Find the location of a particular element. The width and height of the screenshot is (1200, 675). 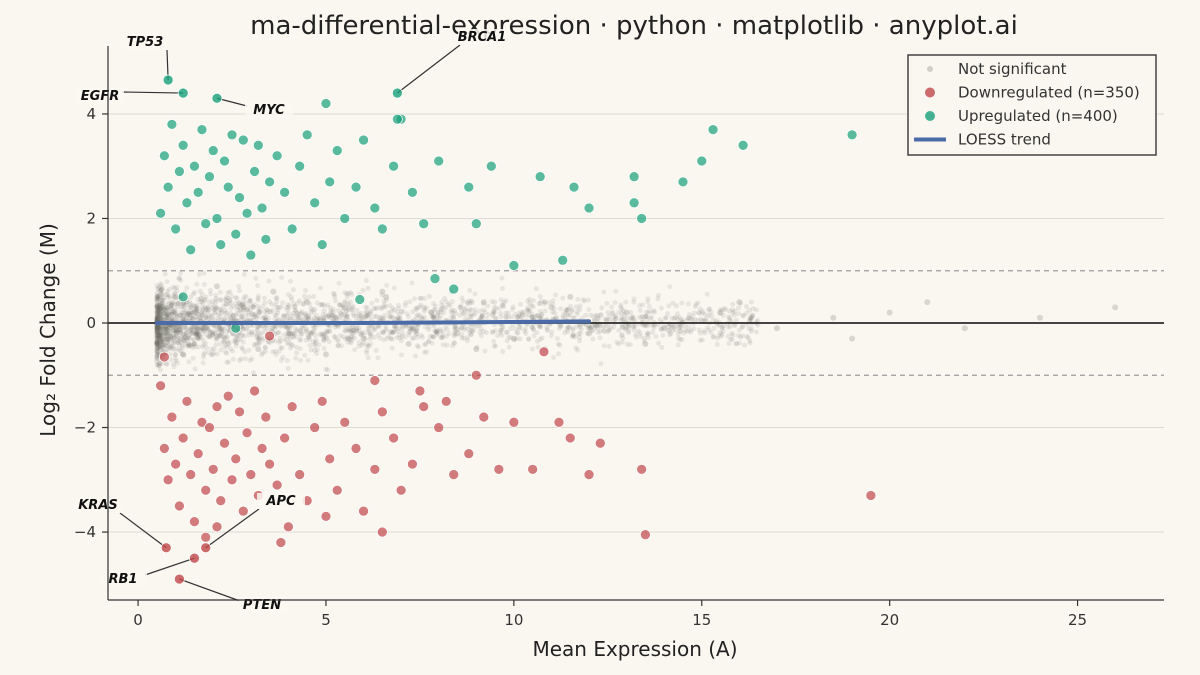

gene-label: PTEN is located at coordinates (262, 605).